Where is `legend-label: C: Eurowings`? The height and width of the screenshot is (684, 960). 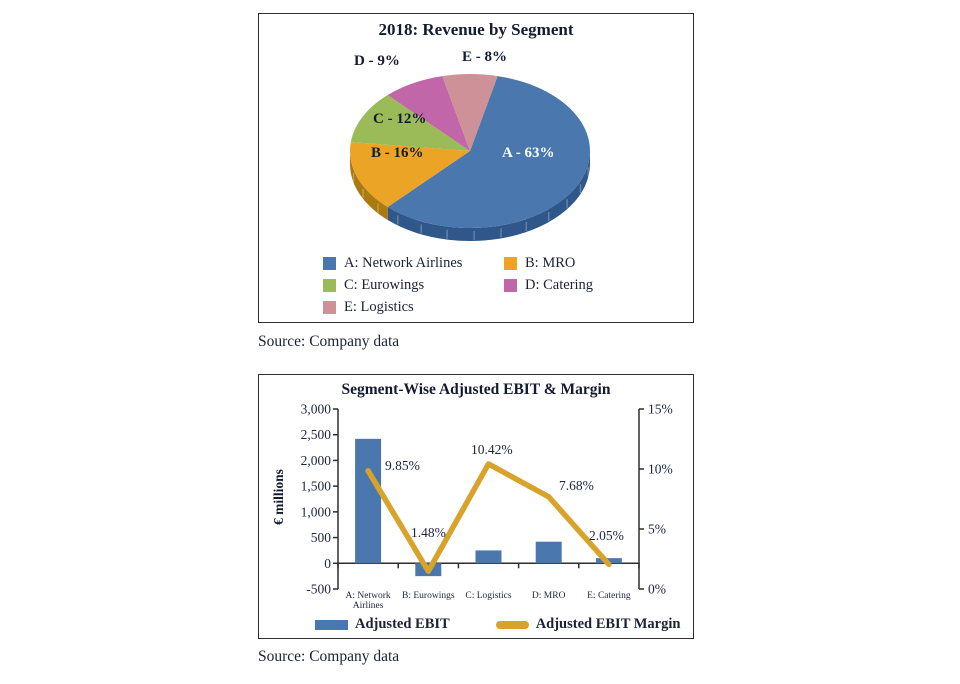 legend-label: C: Eurowings is located at coordinates (384, 284).